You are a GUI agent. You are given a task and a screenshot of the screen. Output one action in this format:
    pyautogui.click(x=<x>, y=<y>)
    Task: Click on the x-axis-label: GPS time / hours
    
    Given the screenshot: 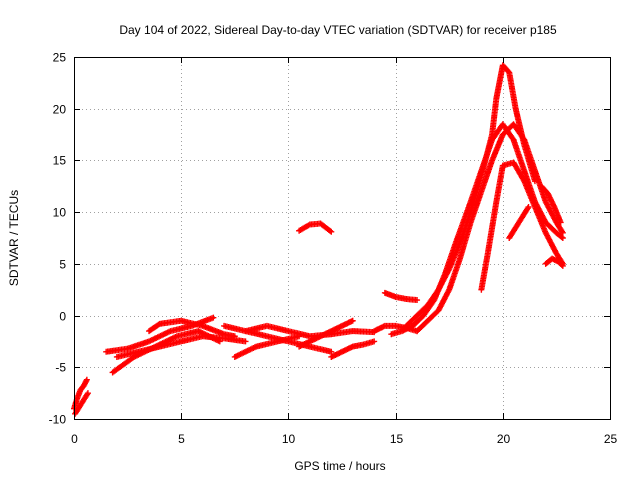 What is the action you would take?
    pyautogui.click(x=339, y=466)
    